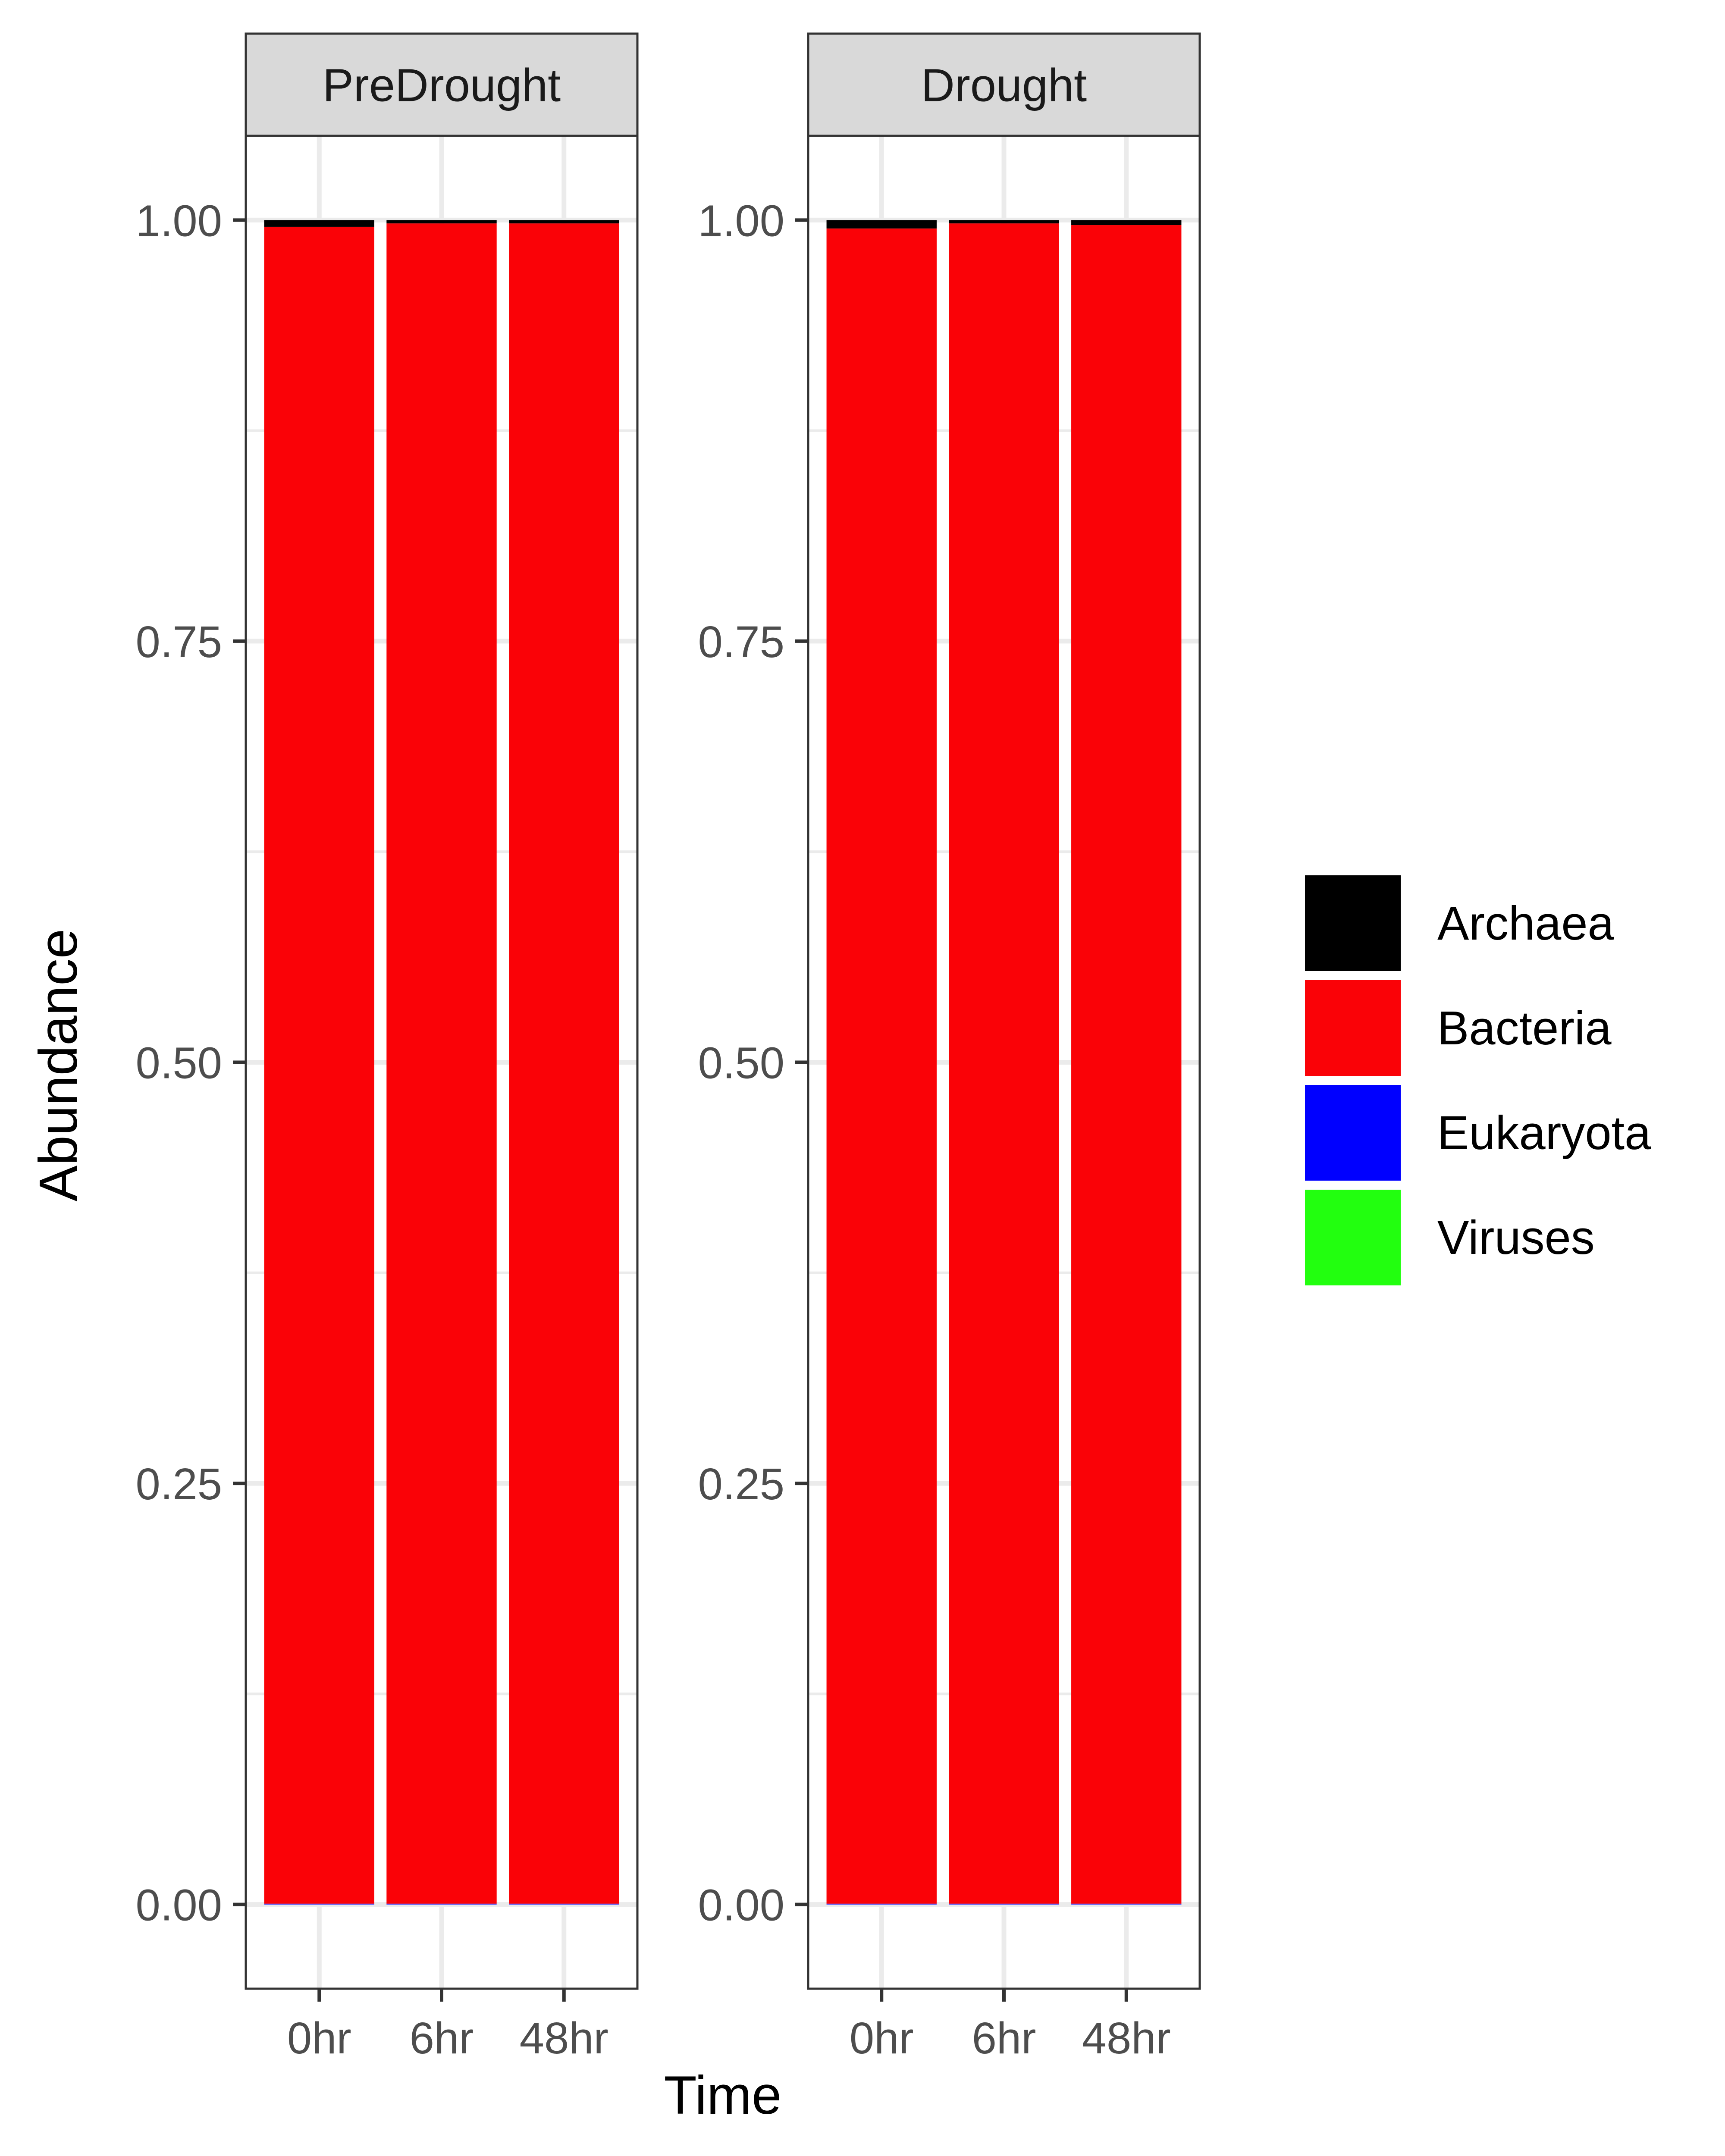 This screenshot has width=1725, height=2156. What do you see at coordinates (1353, 923) in the screenshot?
I see `legend-key-archaea` at bounding box center [1353, 923].